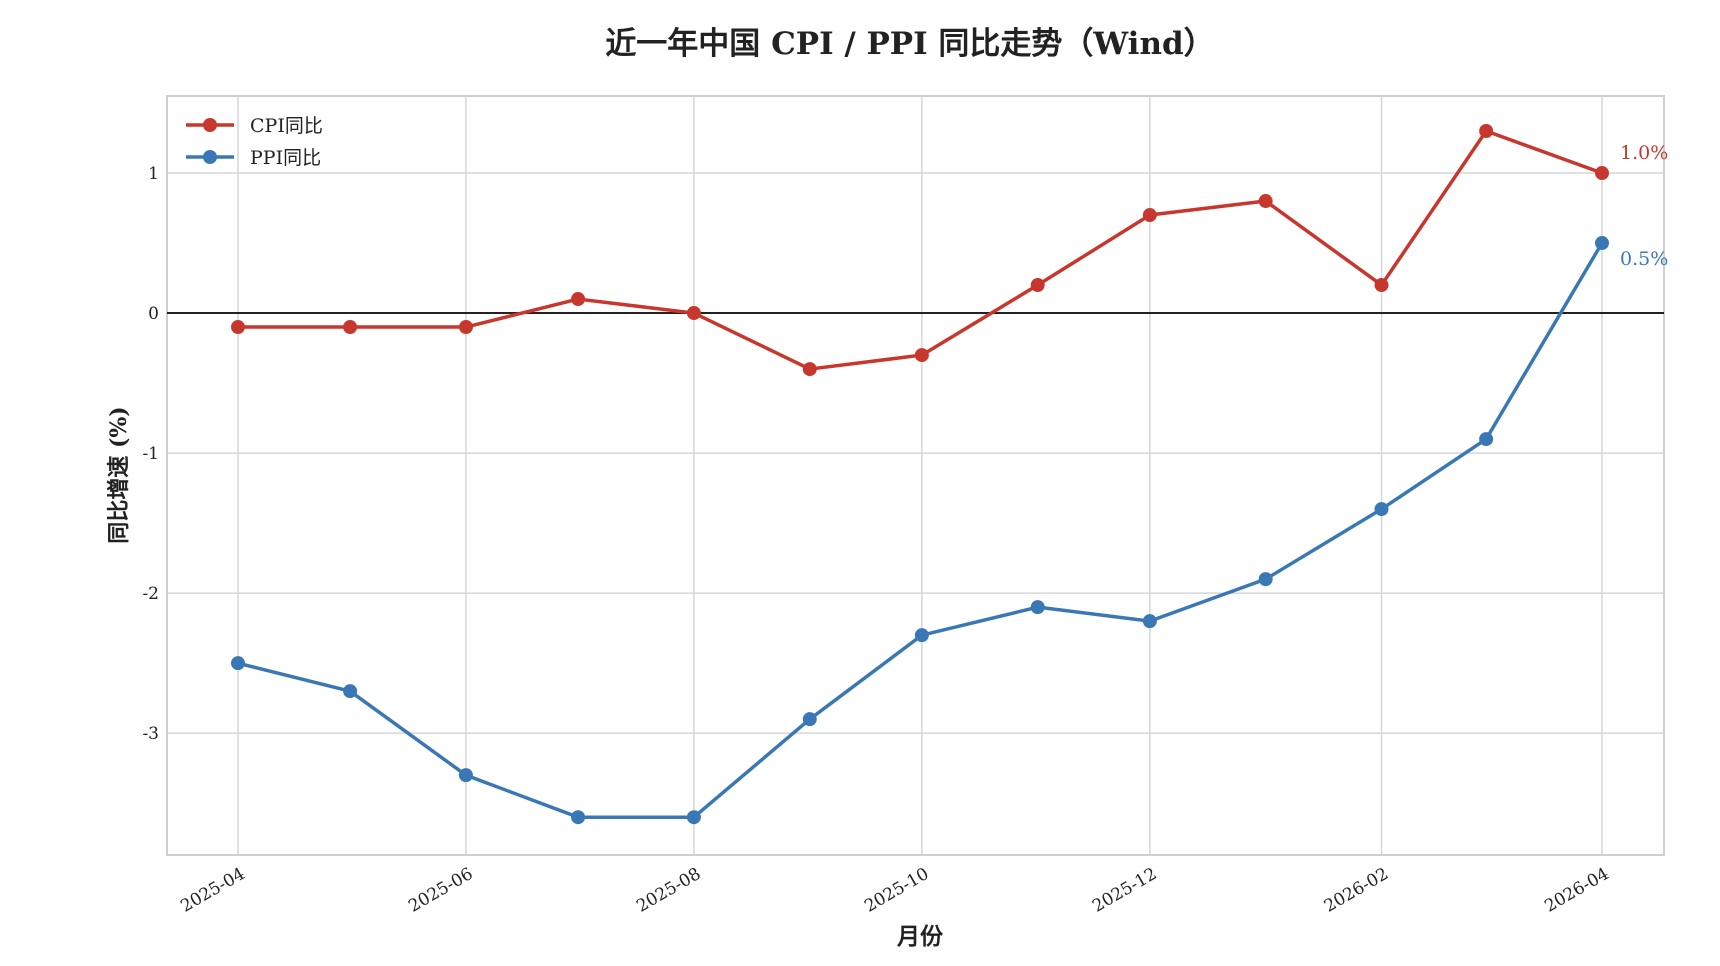 The image size is (1720, 966). Describe the element at coordinates (153, 314) in the screenshot. I see `y-tick-label: 0` at that location.